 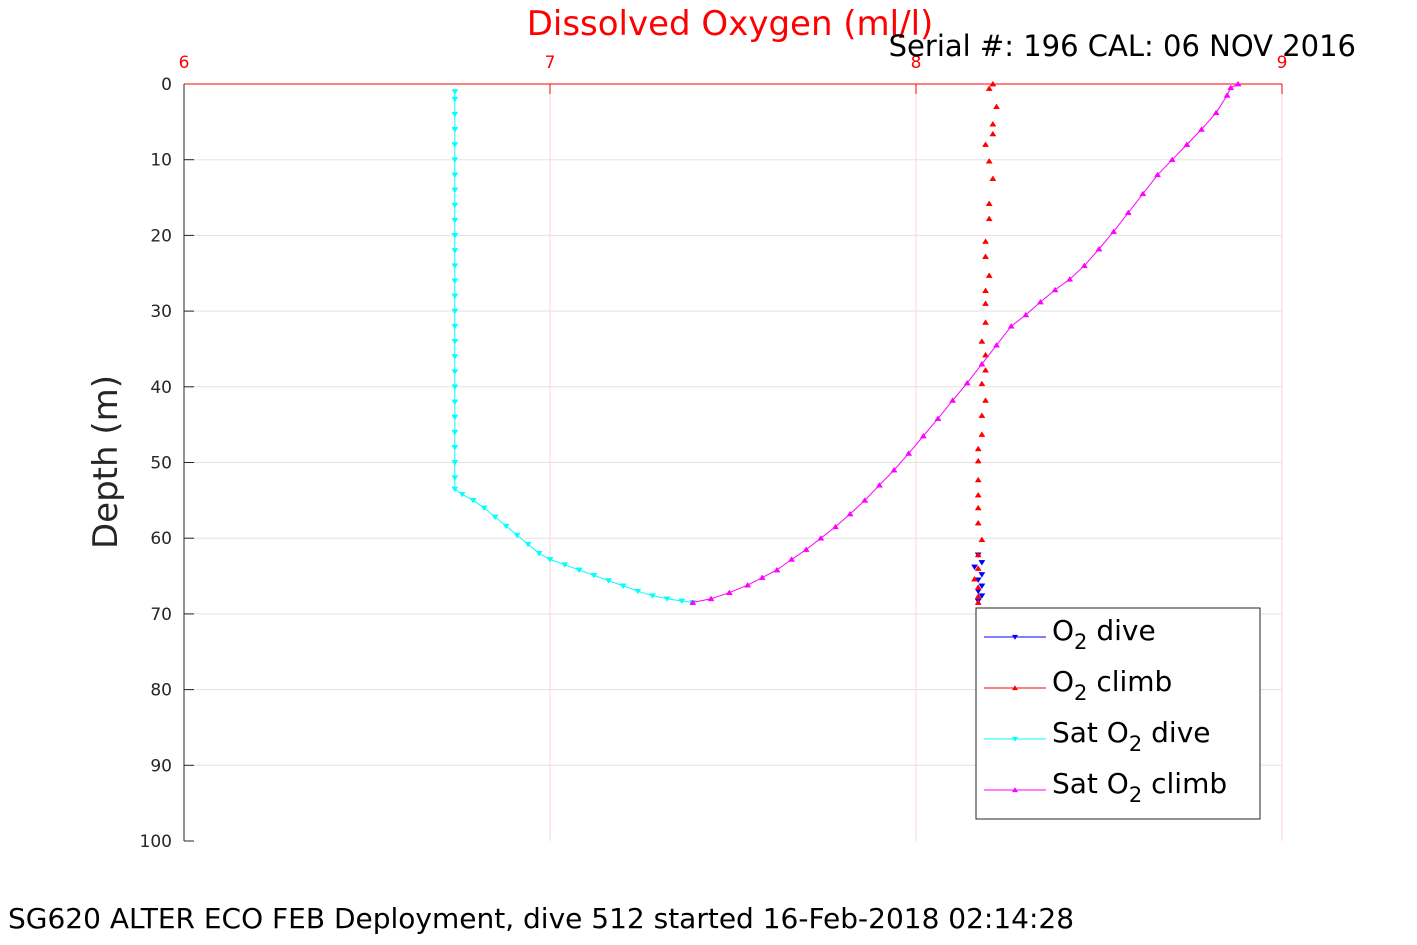 I want to click on y-tick-label: 50, so click(x=161, y=464).